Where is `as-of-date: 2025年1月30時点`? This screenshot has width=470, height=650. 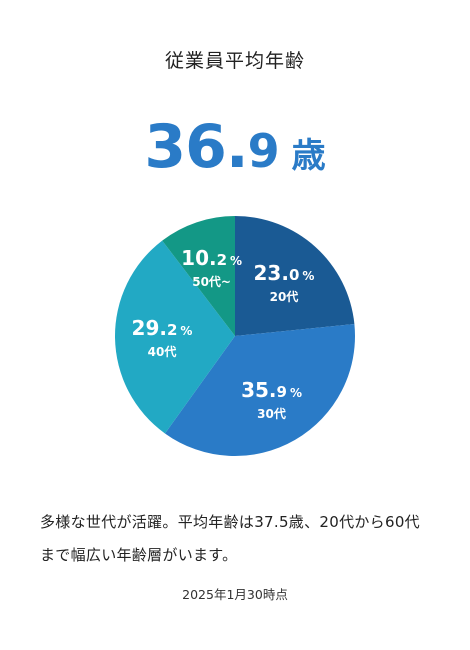
as-of-date: 2025年1月30時点 is located at coordinates (235, 594).